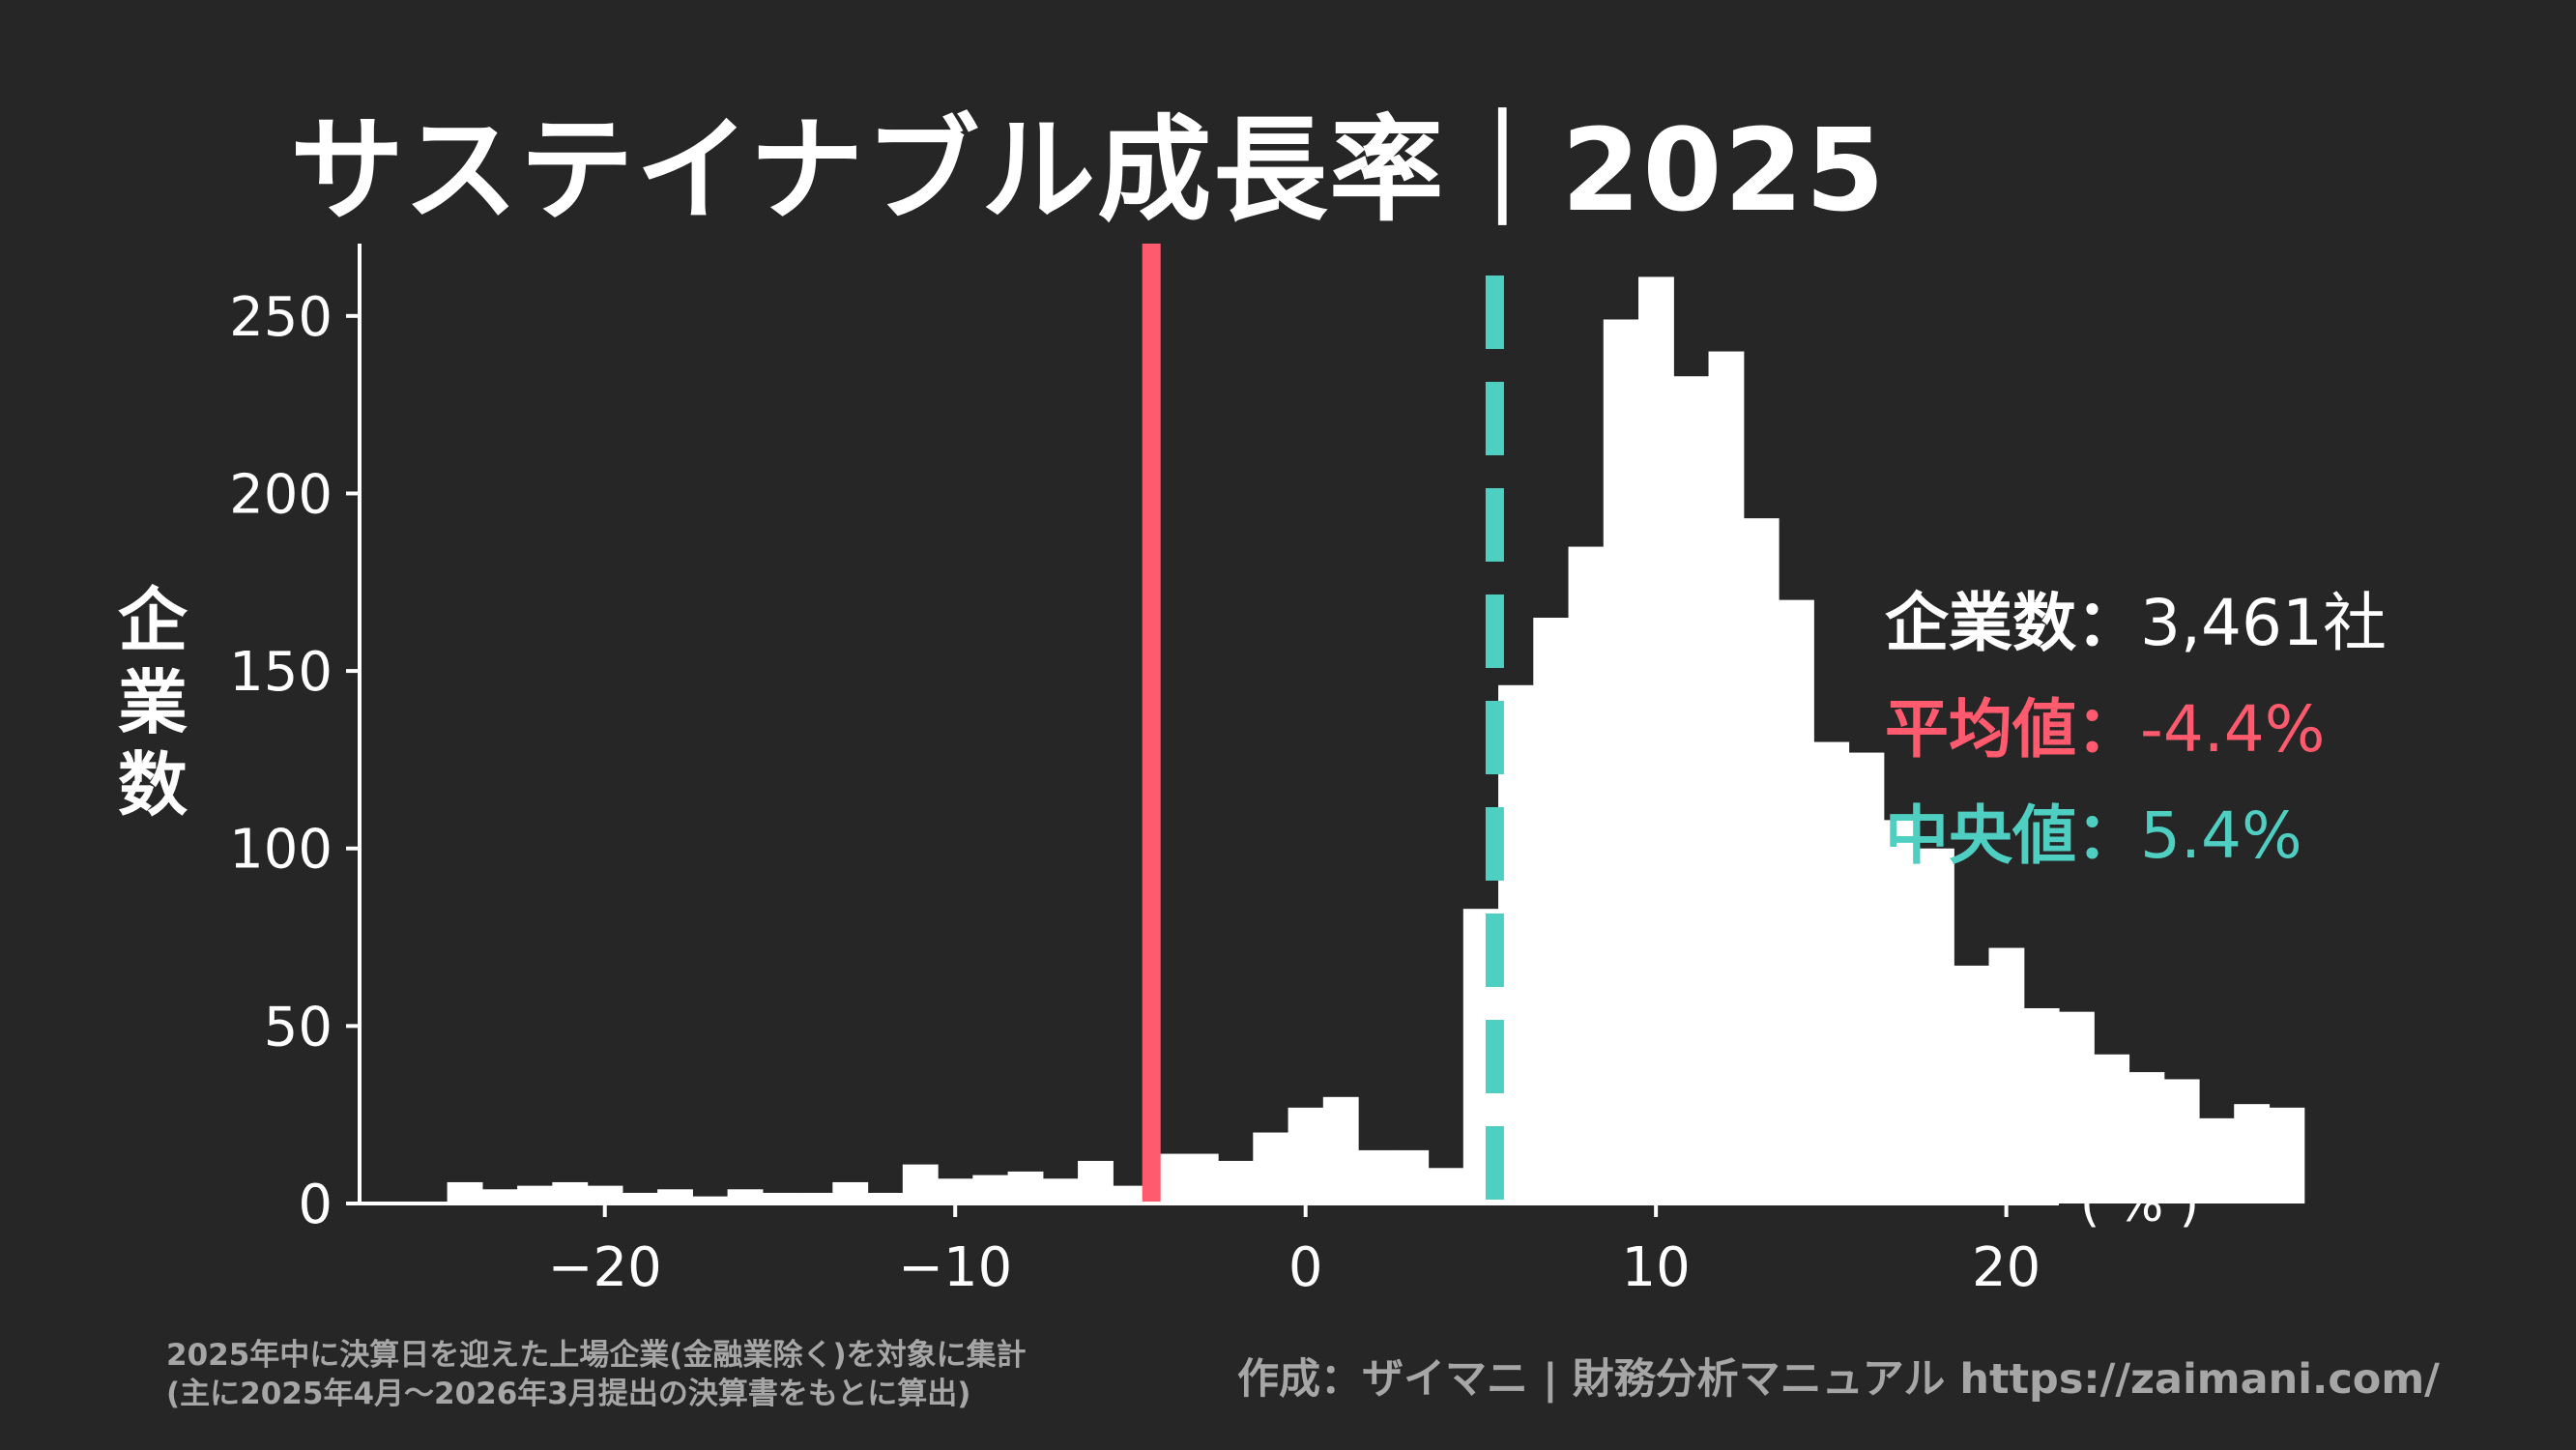 This screenshot has width=2576, height=1450. Describe the element at coordinates (568, 1394) in the screenshot. I see `footnote-line: (主に2025年4月〜2026年3月提出の決算書をもとに算出)` at that location.